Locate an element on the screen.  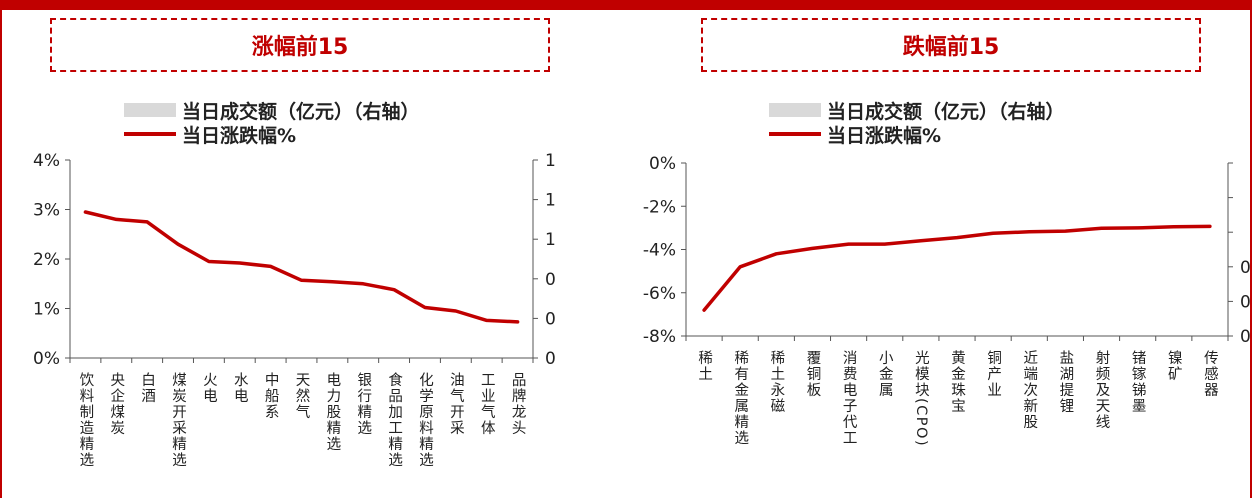
chart-1-y-tick-label: 1% is located at coordinates (46, 310).